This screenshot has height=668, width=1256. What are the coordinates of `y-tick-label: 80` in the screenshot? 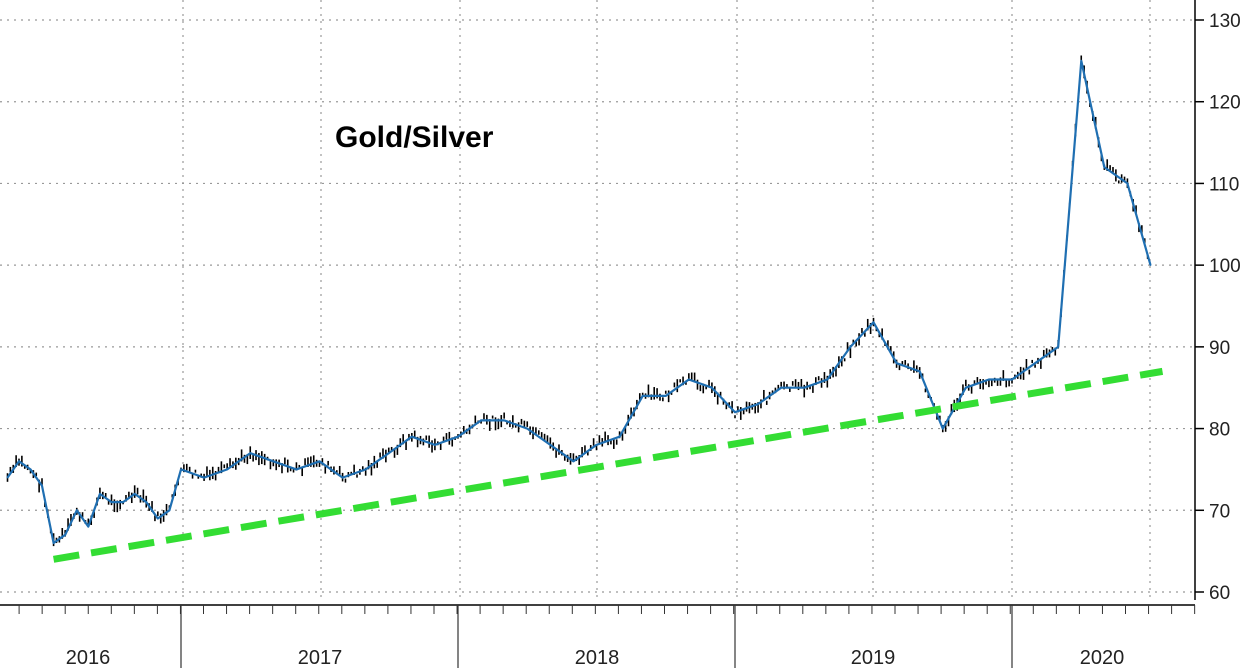 It's located at (1219, 430).